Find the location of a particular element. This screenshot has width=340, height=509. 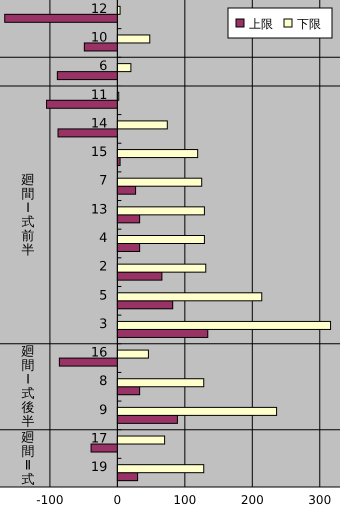

x-tick-label: 0 is located at coordinates (118, 500).